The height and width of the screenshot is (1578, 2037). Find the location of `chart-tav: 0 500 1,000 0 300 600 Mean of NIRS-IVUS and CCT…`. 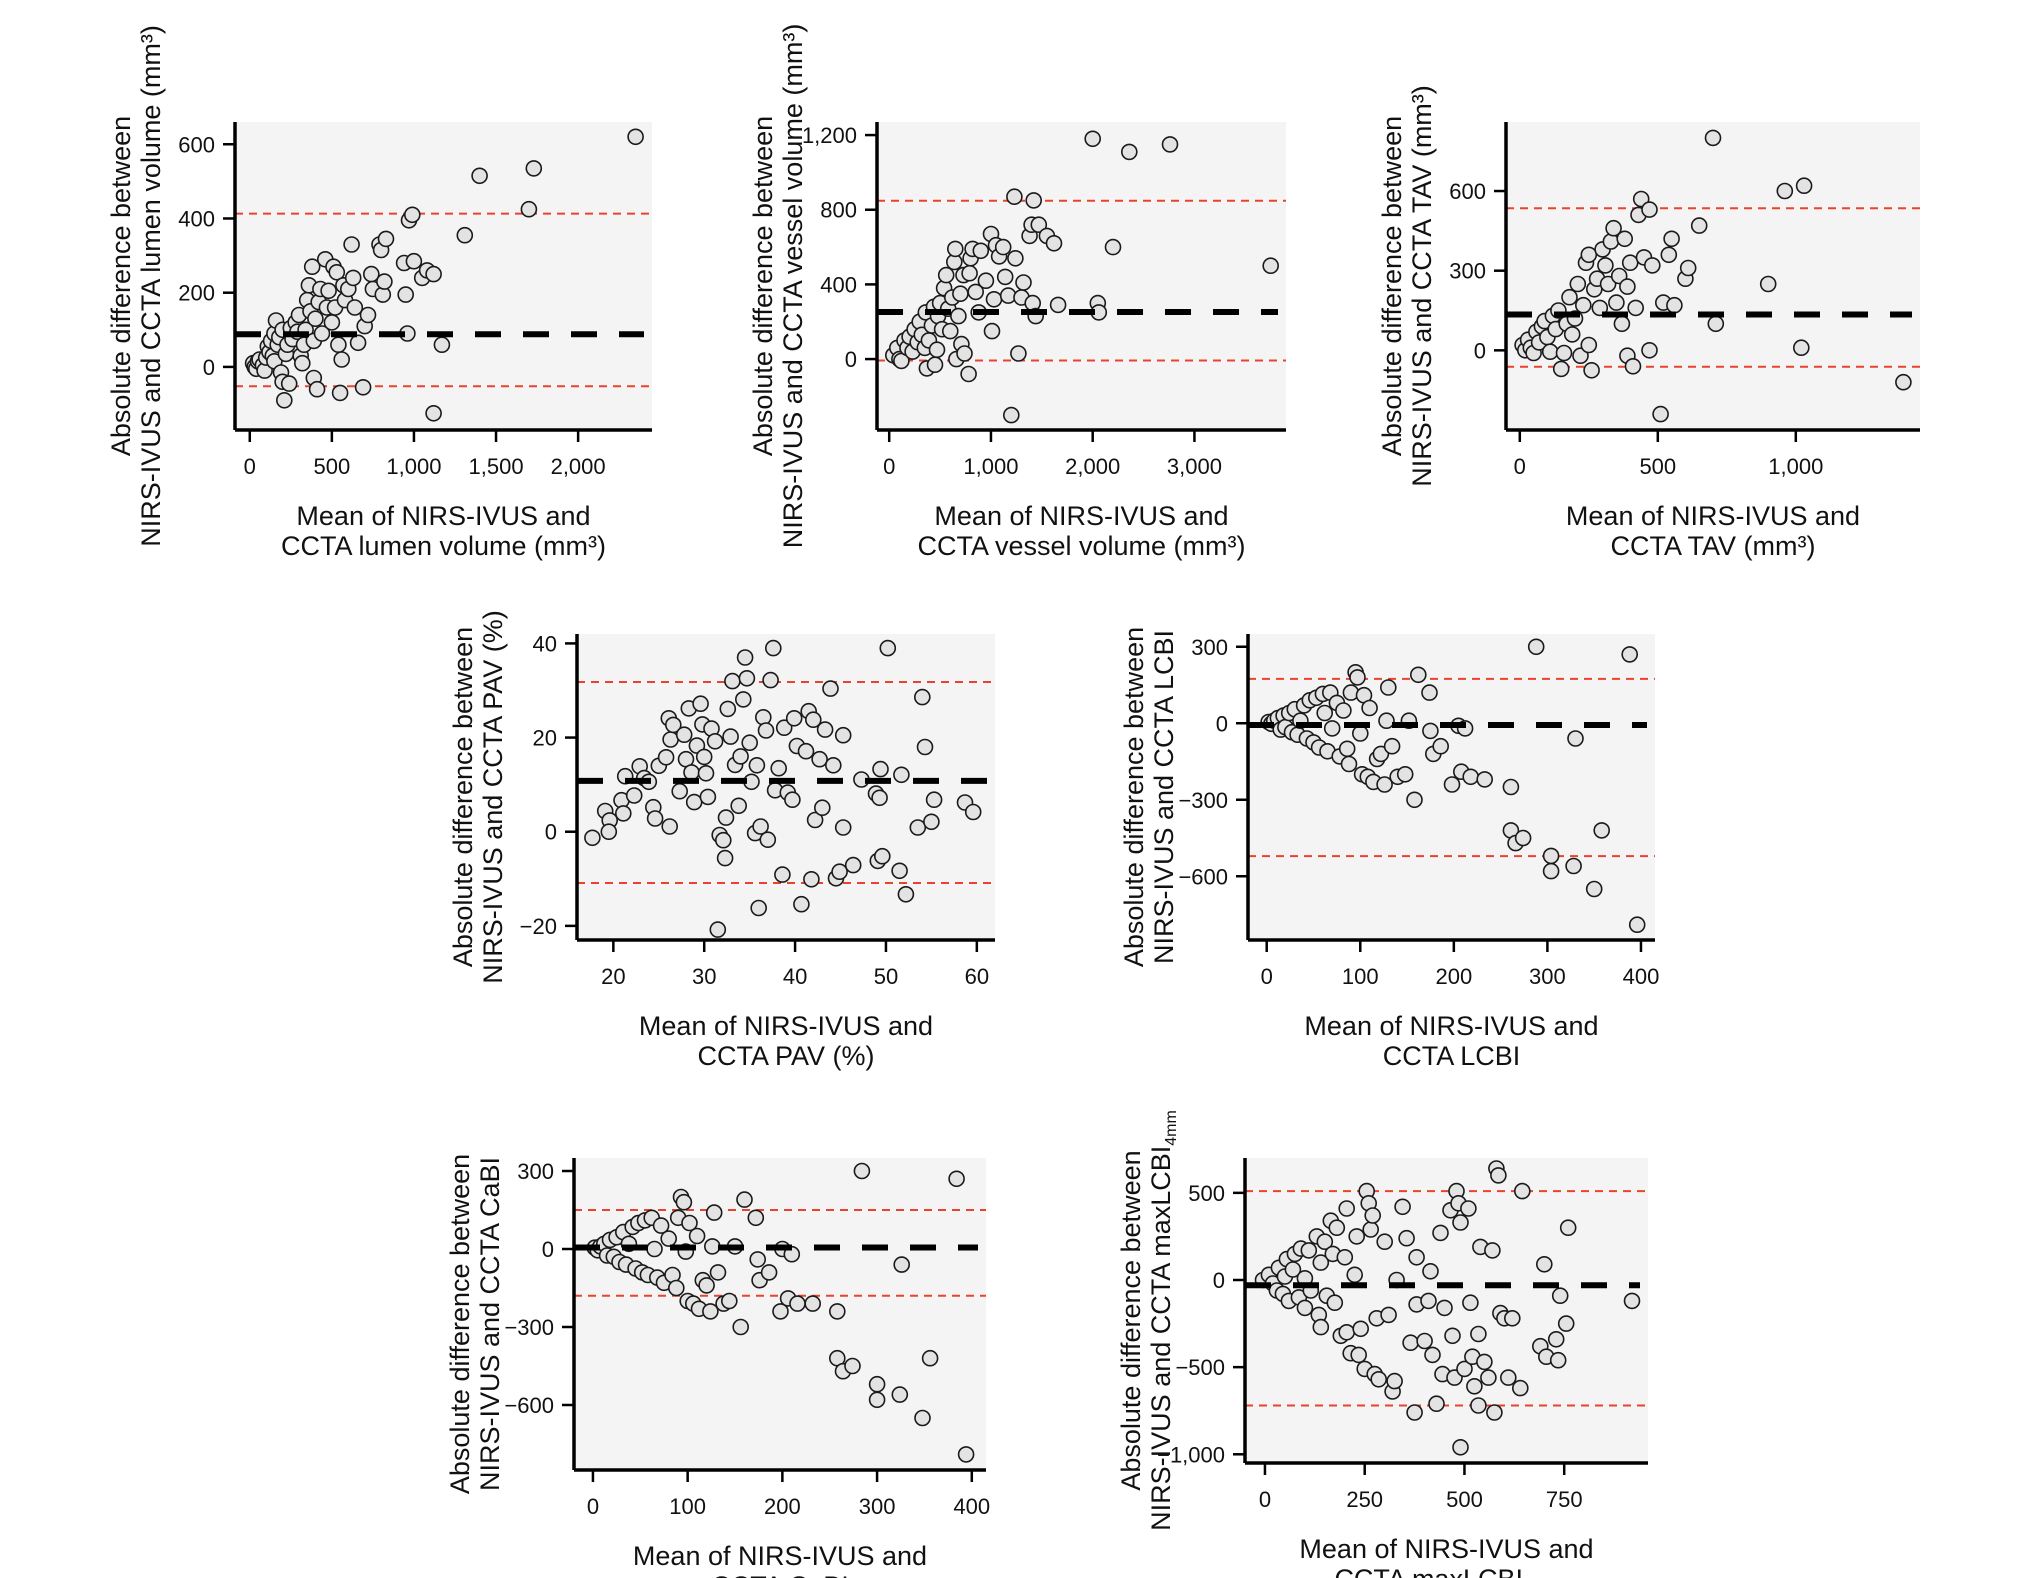

chart-tav: 0 500 1,000 0 300 600 Mean of NIRS-IVUS and CCT… is located at coordinates (1648, 323).